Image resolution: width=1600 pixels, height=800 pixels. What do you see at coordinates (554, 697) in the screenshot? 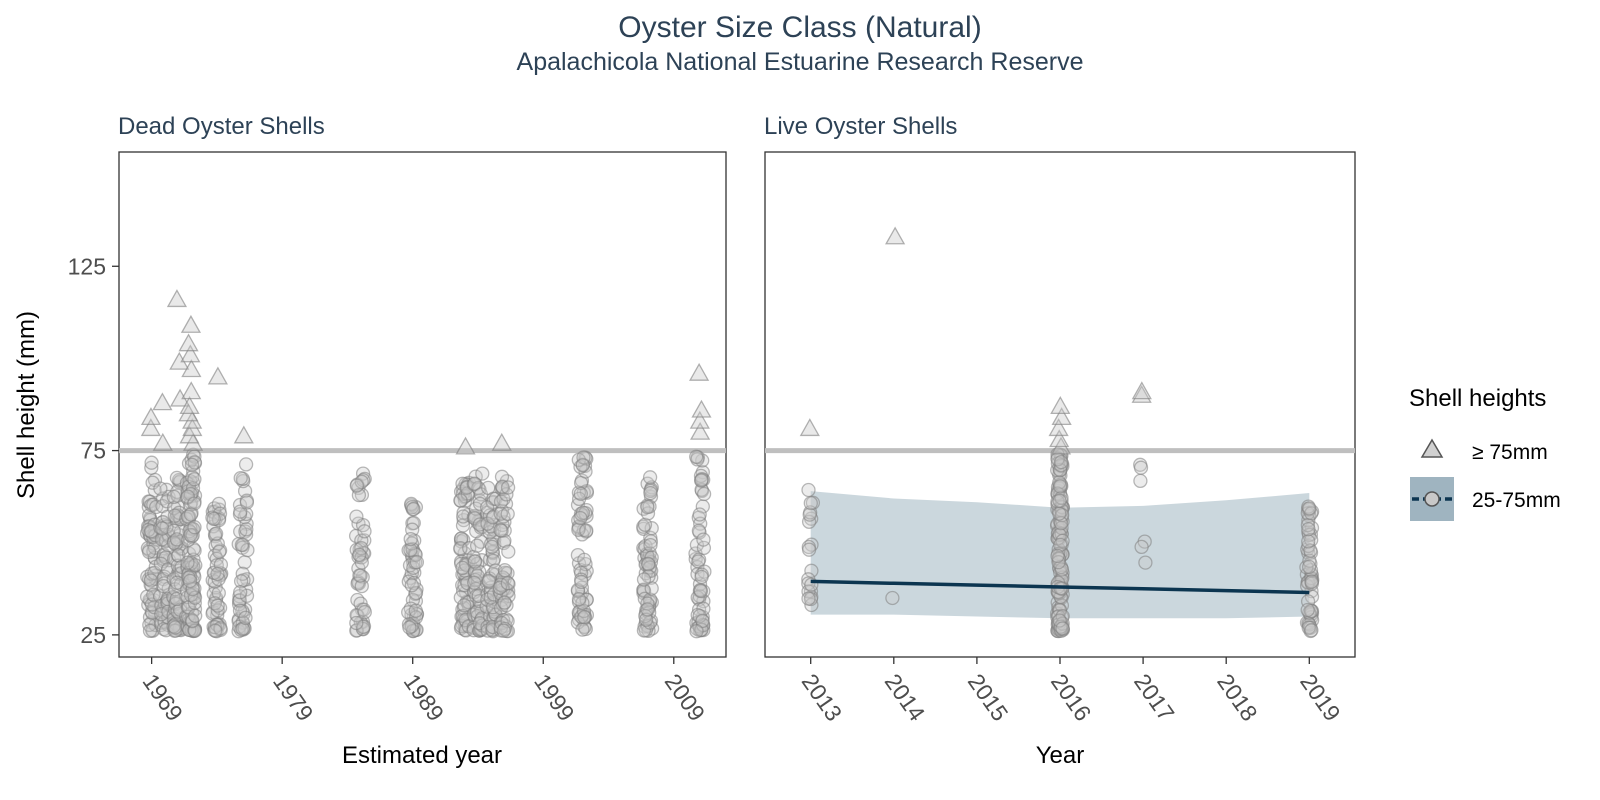
I see `x-tick-label: 1999` at bounding box center [554, 697].